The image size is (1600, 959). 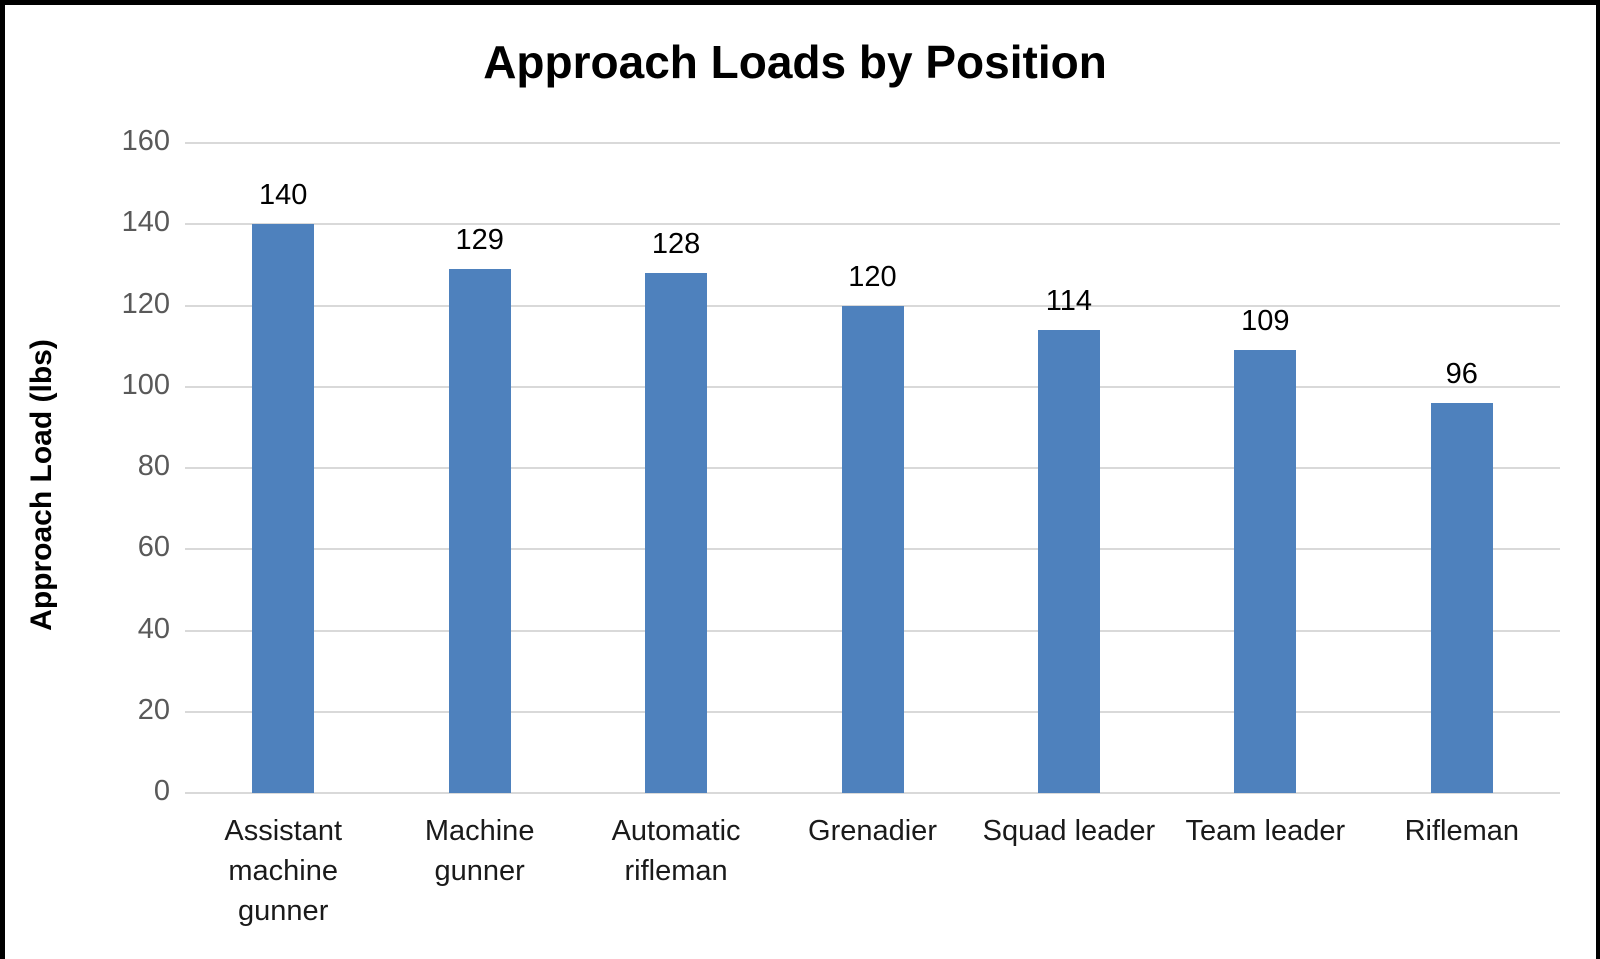 What do you see at coordinates (153, 709) in the screenshot?
I see `y-tick-label: 20` at bounding box center [153, 709].